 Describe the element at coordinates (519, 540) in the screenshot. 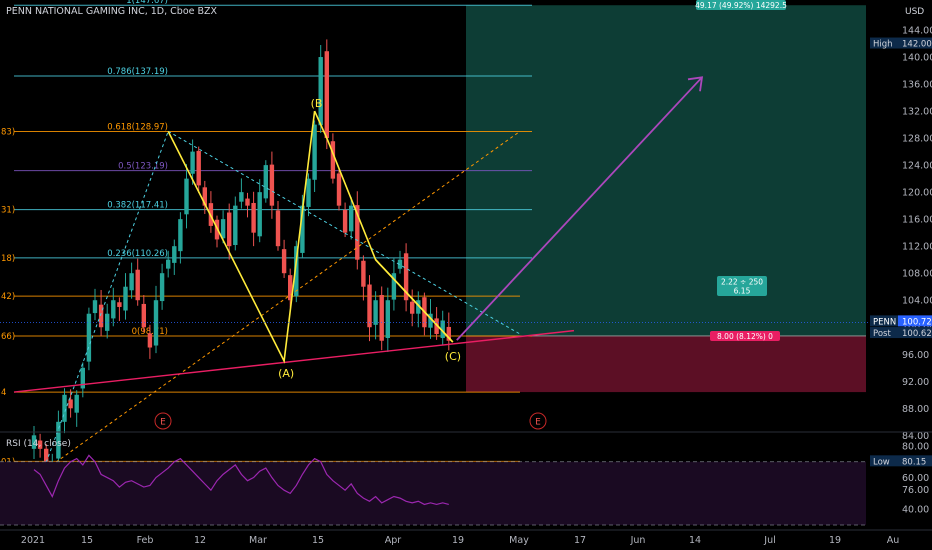

I see `time-axis-tick: May` at that location.